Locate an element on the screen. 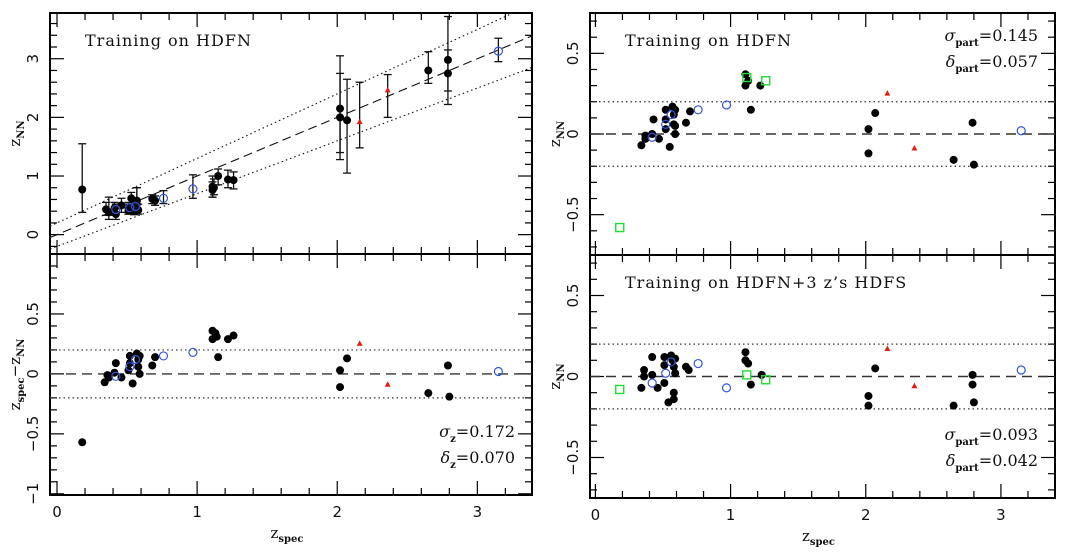  stat-value: =0.057 is located at coordinates (1008, 61).